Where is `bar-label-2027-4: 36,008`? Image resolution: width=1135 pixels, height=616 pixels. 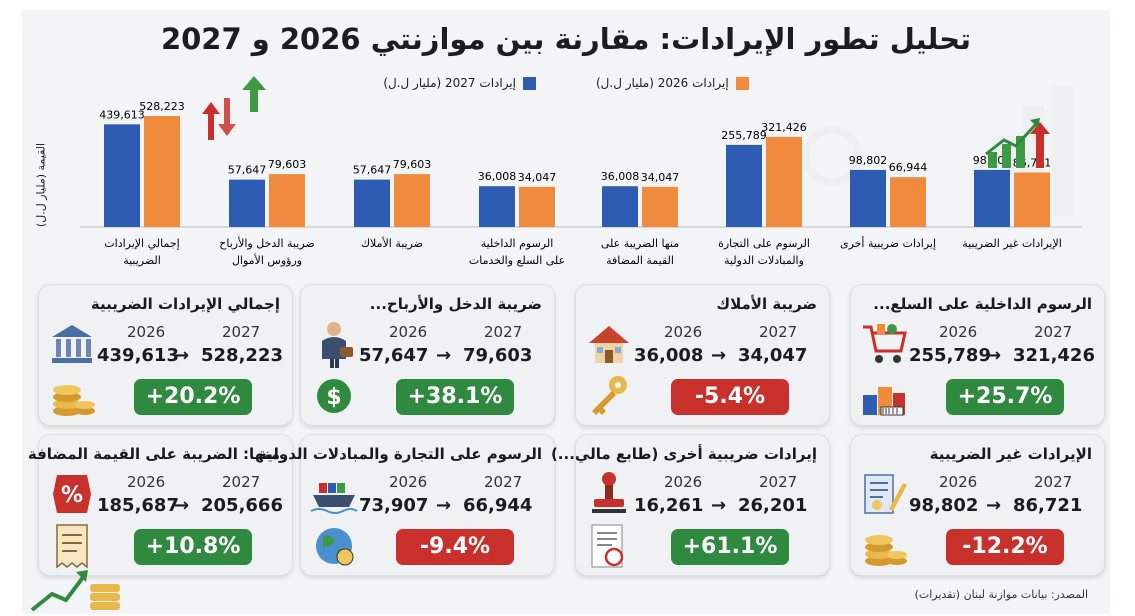
bar-label-2027-4: 36,008 is located at coordinates (620, 176).